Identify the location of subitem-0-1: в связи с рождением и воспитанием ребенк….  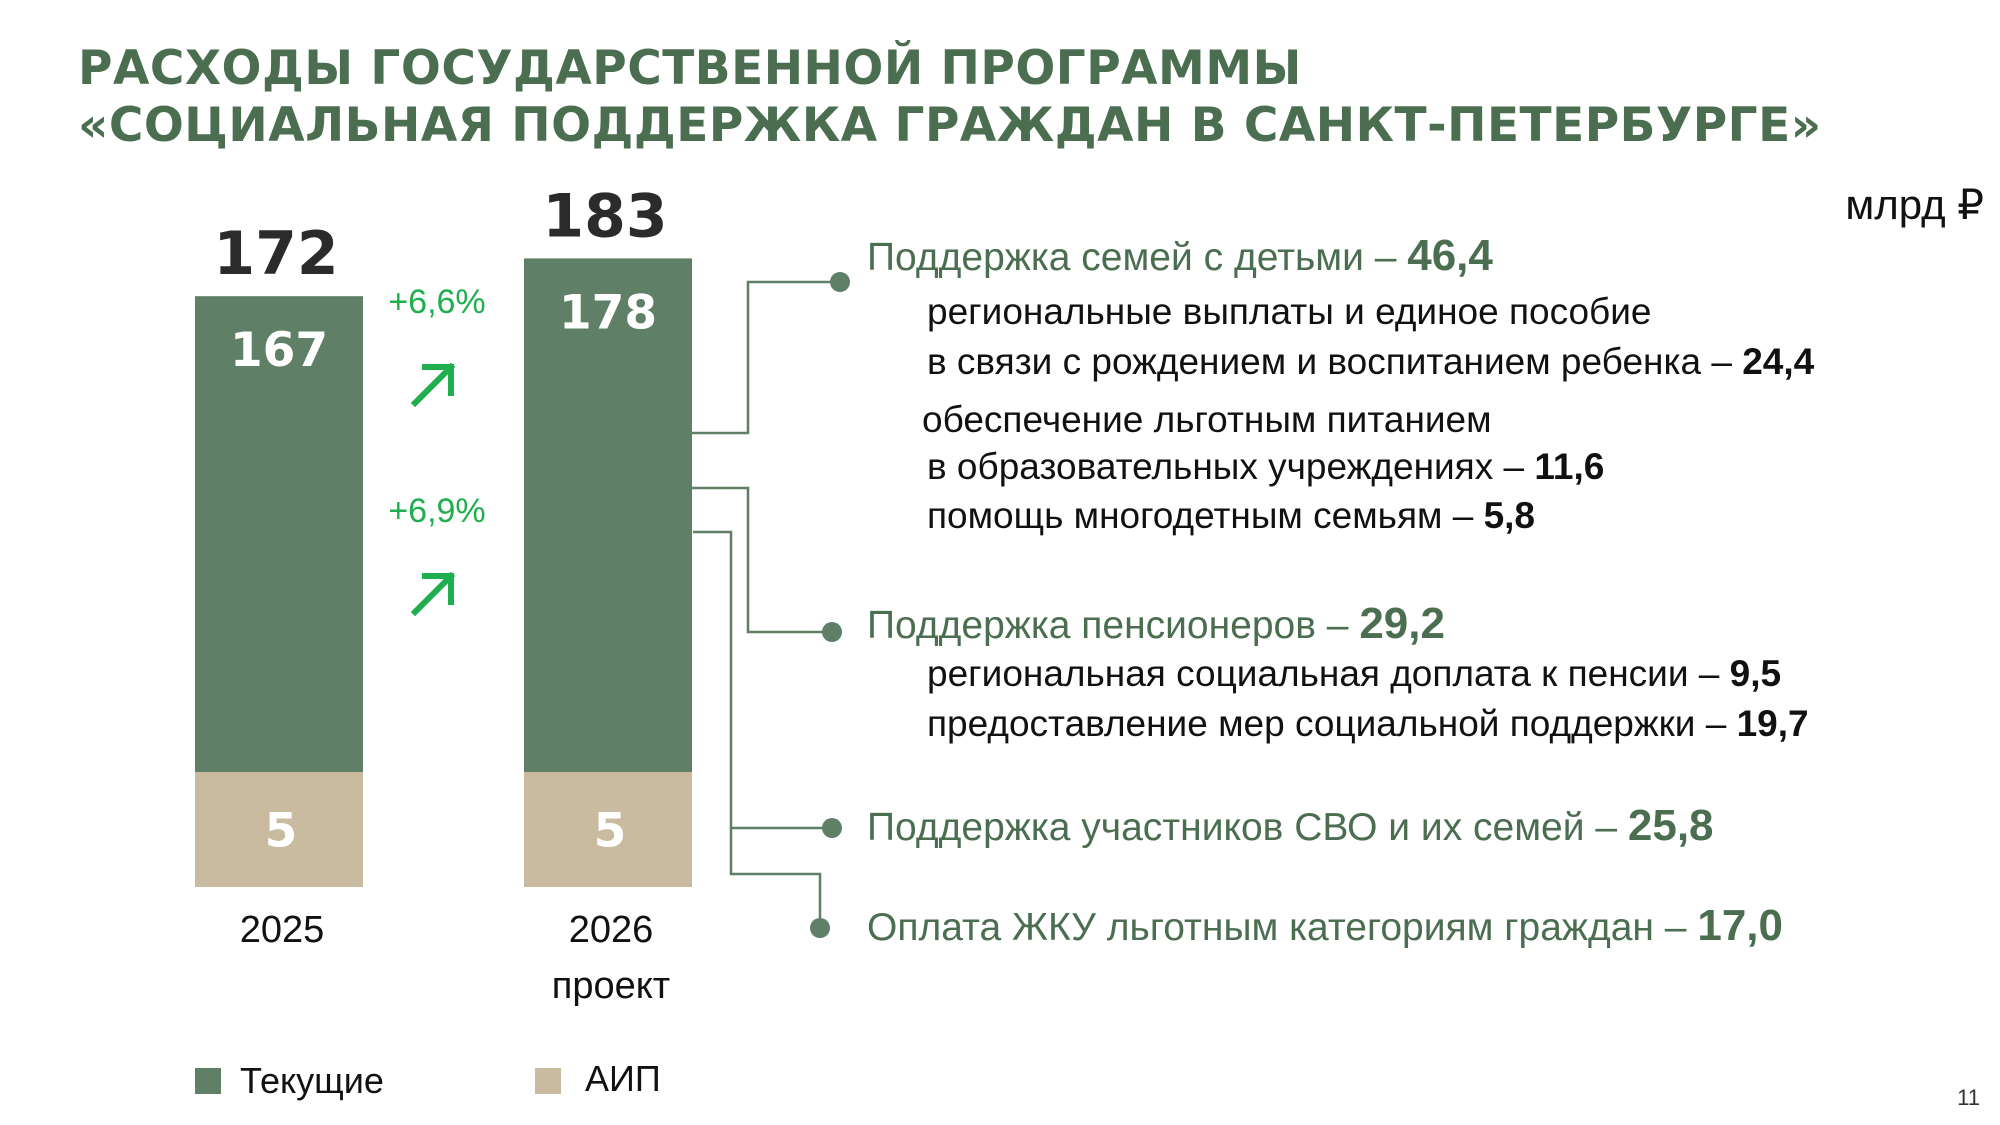
(1370, 362).